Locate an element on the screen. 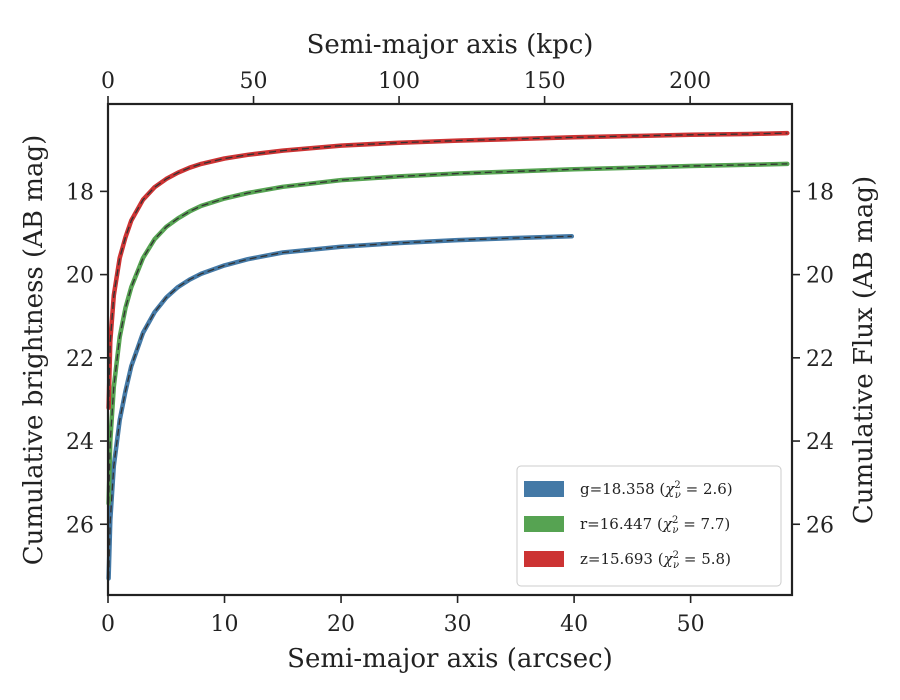 The image size is (900, 700). y-tick-label: 24 is located at coordinates (80, 442).